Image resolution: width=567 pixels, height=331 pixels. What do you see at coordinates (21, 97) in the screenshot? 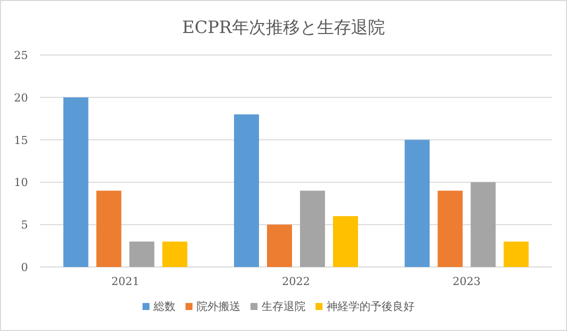
I see `y-tick-label: 20` at bounding box center [21, 97].